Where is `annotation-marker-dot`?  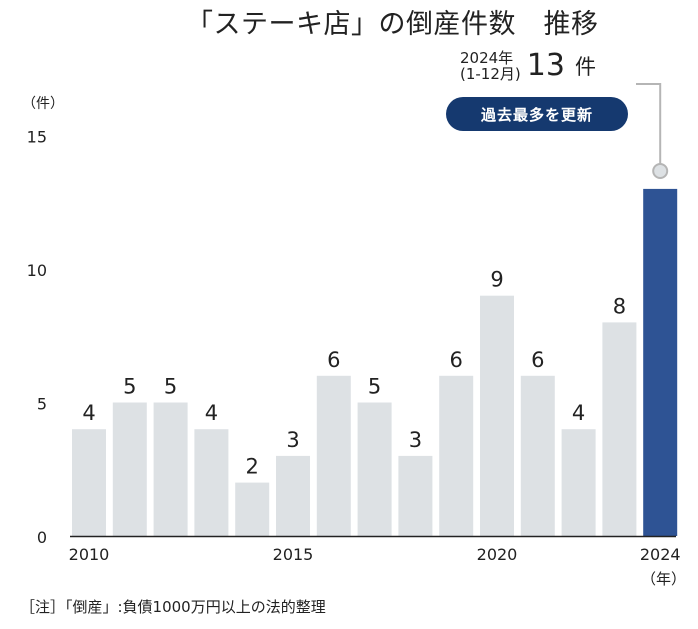 annotation-marker-dot is located at coordinates (660, 171).